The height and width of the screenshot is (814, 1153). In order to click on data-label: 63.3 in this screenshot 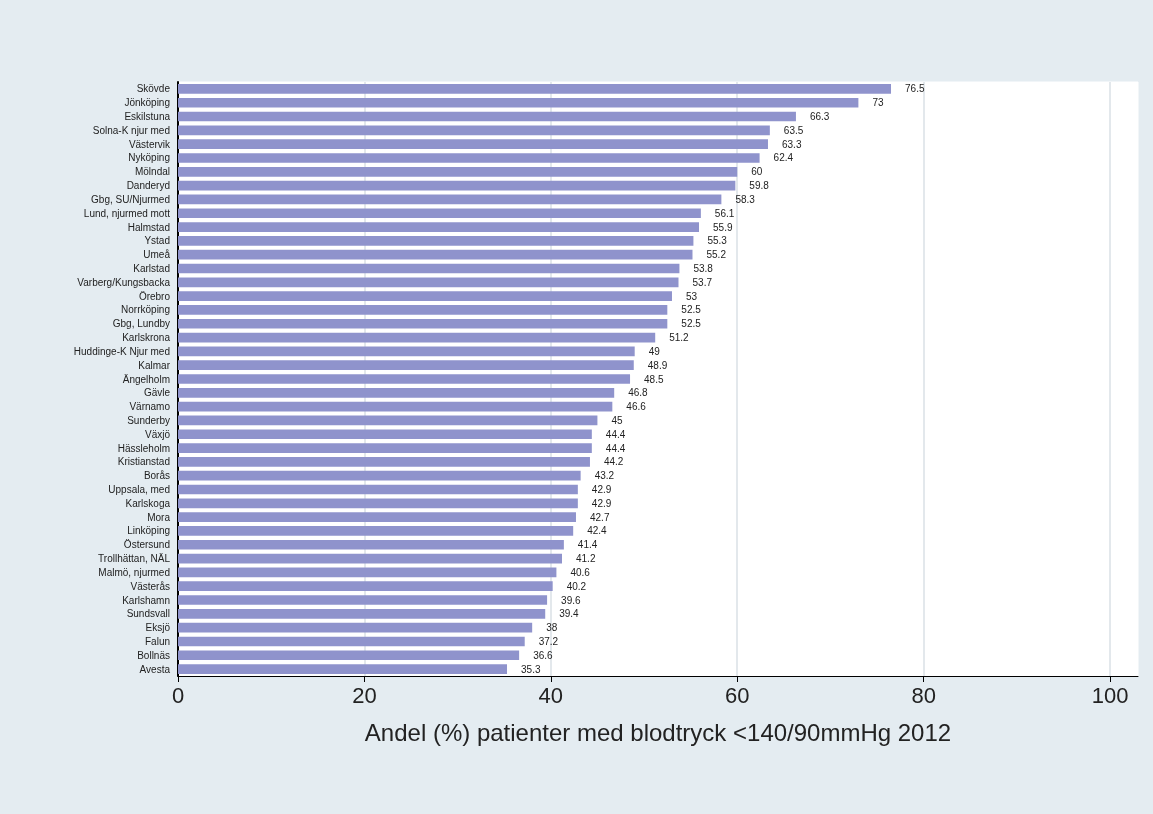, I will do `click(791, 144)`.